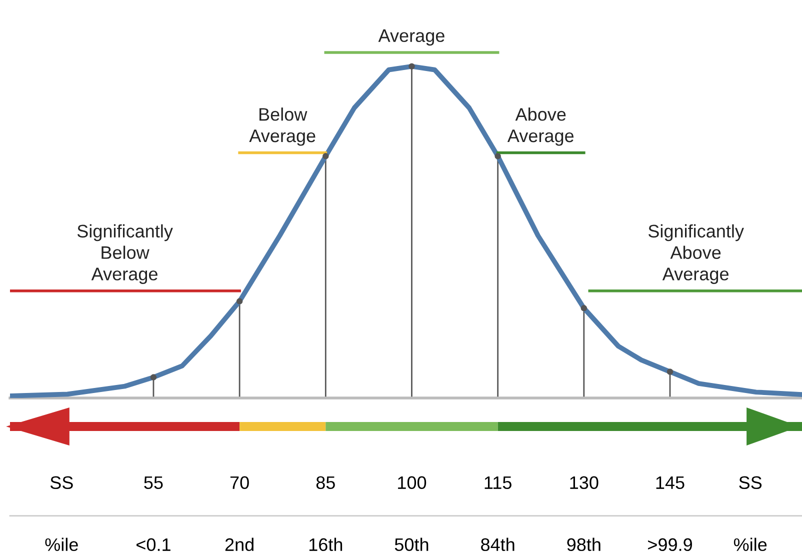 The width and height of the screenshot is (802, 554). What do you see at coordinates (583, 545) in the screenshot?
I see `text: 98th` at bounding box center [583, 545].